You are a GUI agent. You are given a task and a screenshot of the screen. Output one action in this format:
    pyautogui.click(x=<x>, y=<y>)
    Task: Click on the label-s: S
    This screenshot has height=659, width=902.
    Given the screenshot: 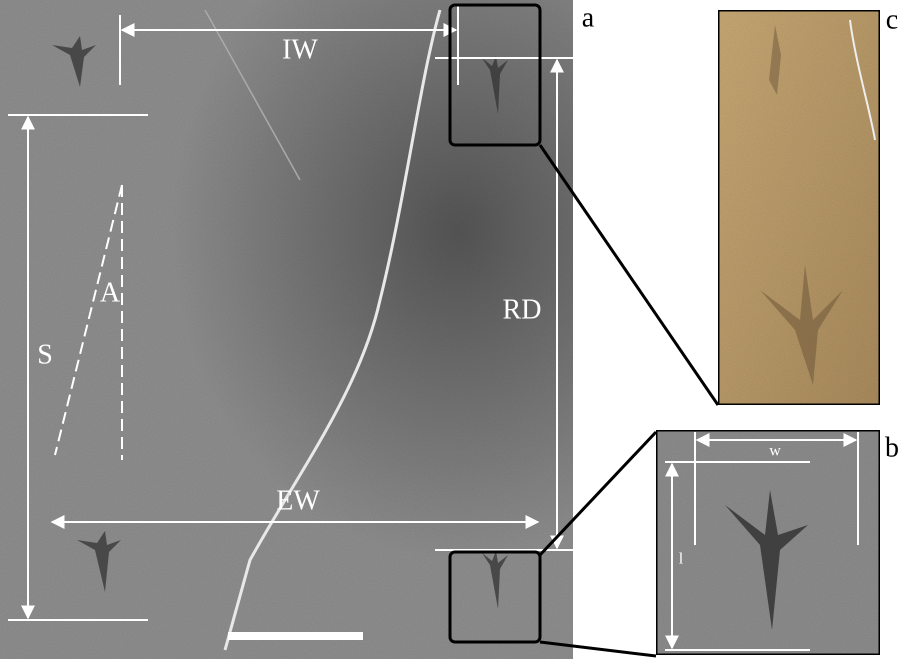 What is the action you would take?
    pyautogui.click(x=45, y=354)
    